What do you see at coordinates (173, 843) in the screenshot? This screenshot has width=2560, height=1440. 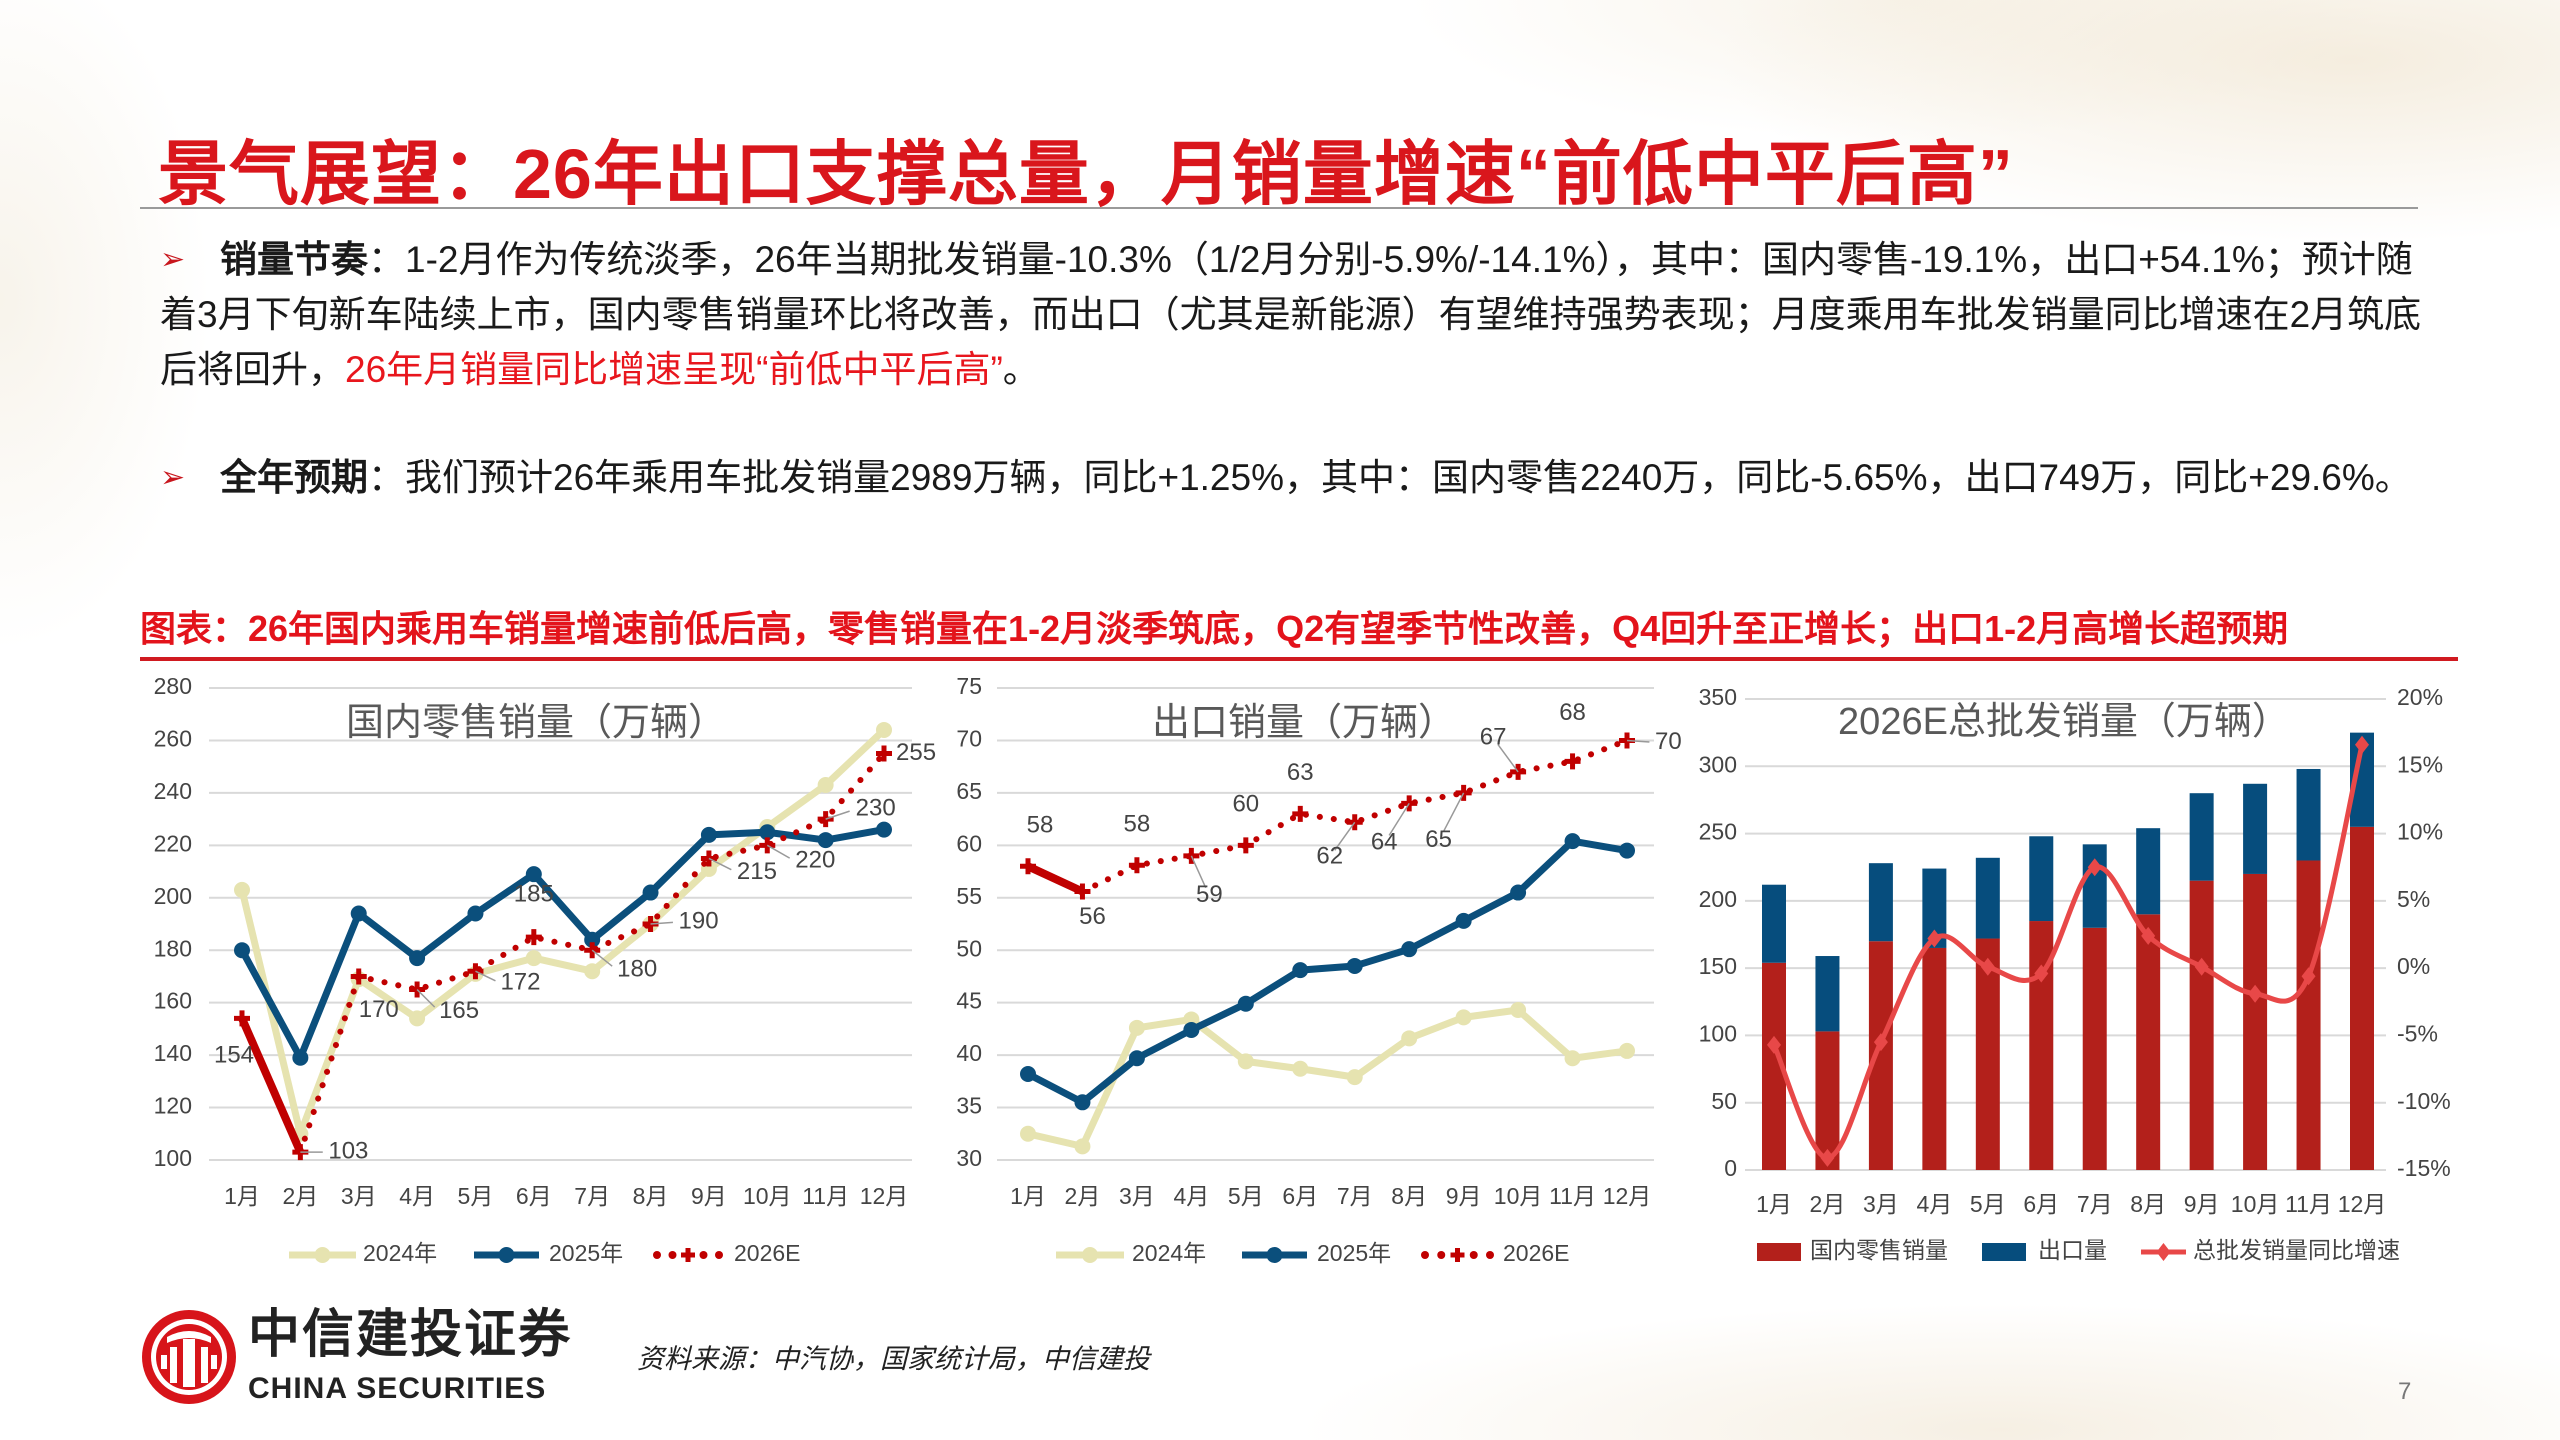 I see `y-tick-label: 220` at bounding box center [173, 843].